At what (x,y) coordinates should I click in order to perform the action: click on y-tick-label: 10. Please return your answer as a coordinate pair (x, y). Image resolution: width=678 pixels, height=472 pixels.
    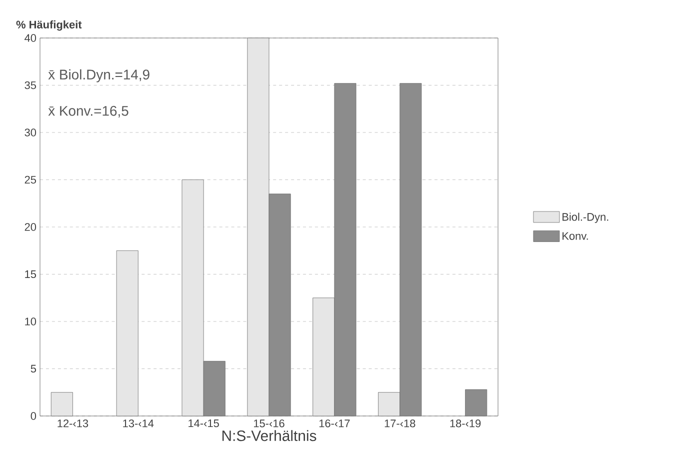
    Looking at the image, I should click on (30, 322).